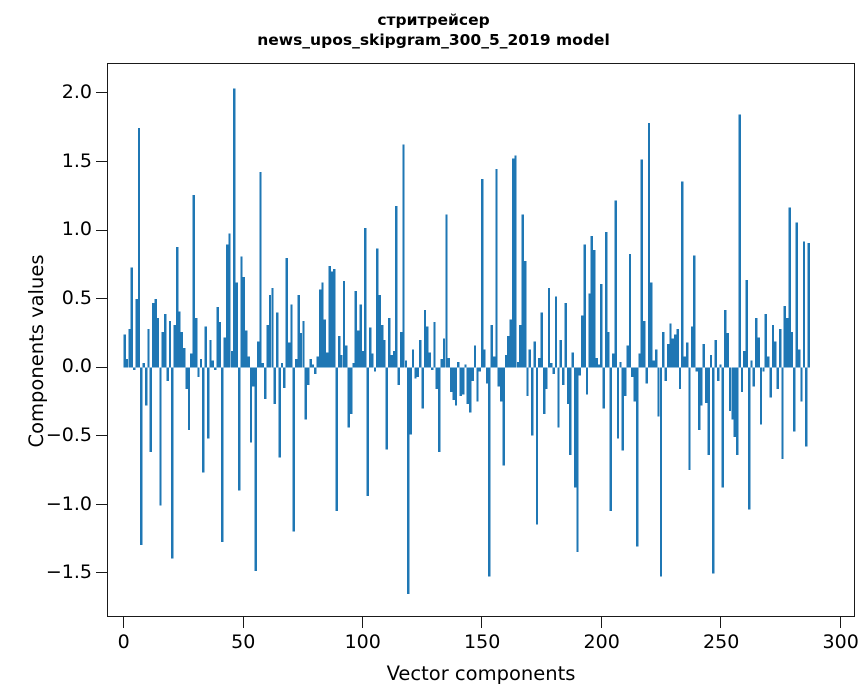 This screenshot has width=867, height=696. What do you see at coordinates (721, 642) in the screenshot?
I see `x-tick-label: 250` at bounding box center [721, 642].